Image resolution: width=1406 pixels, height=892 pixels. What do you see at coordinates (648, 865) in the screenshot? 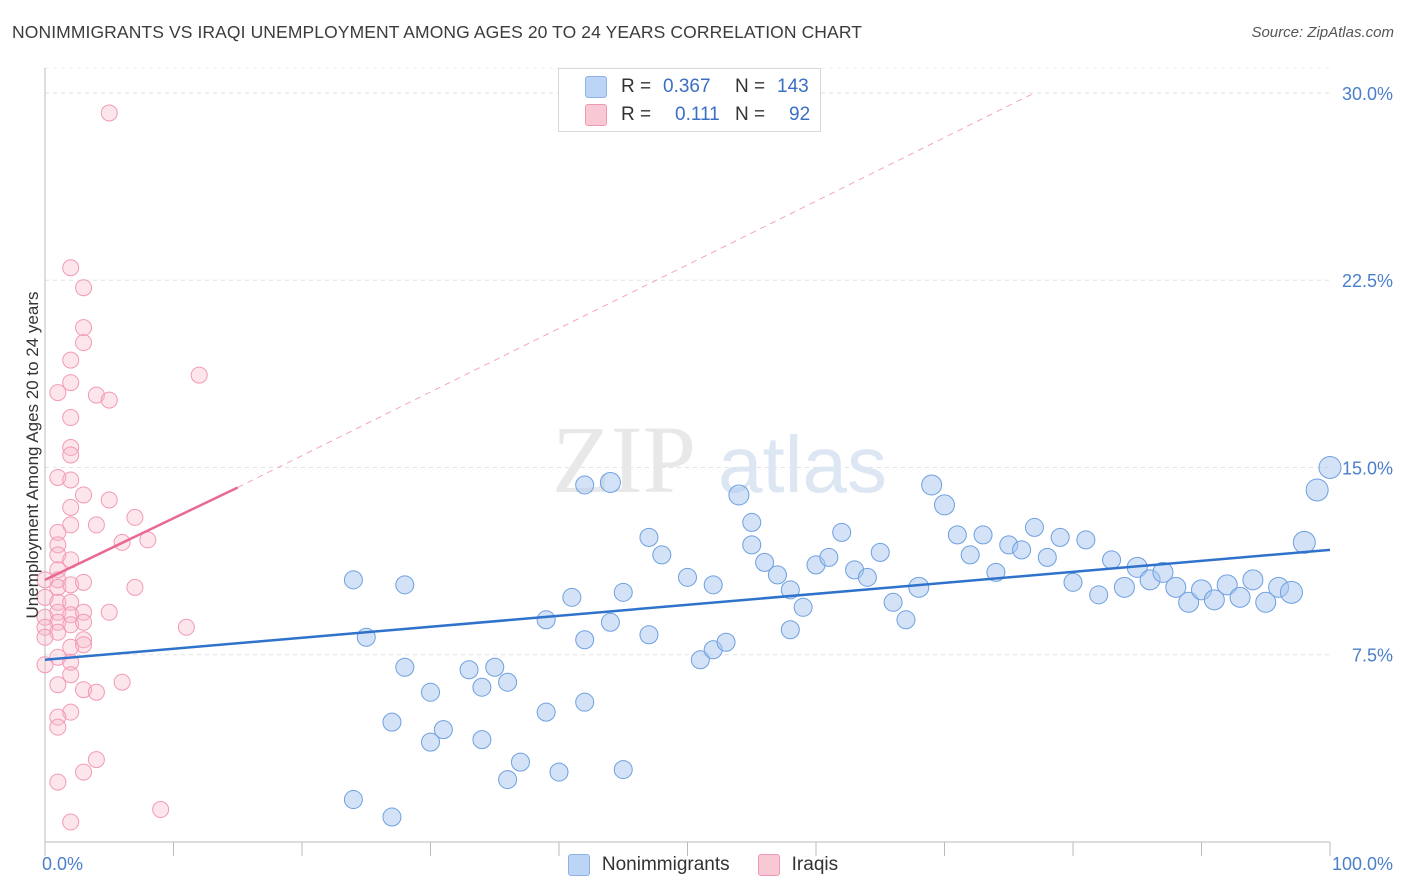
I see `legend-item-nonimmigrants: Nonimmigrants` at bounding box center [648, 865].